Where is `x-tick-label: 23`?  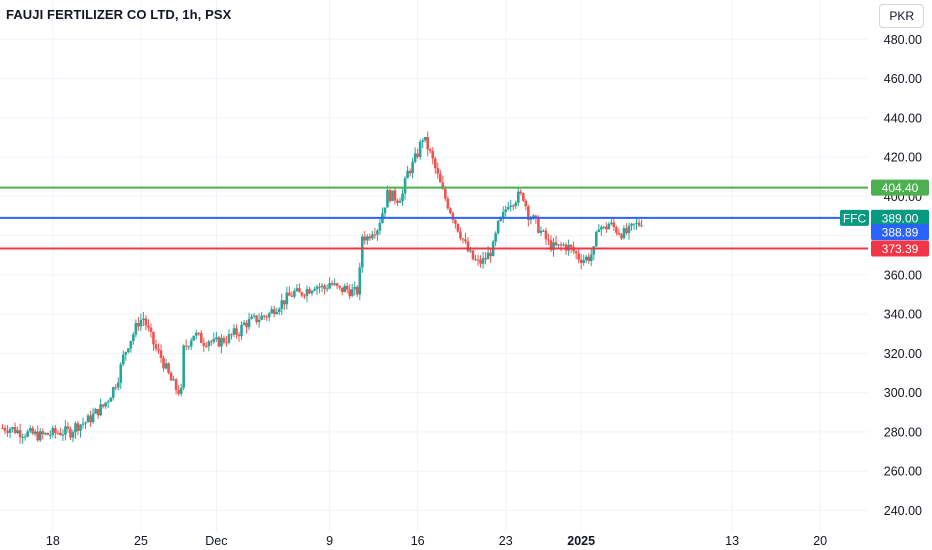
x-tick-label: 23 is located at coordinates (506, 541).